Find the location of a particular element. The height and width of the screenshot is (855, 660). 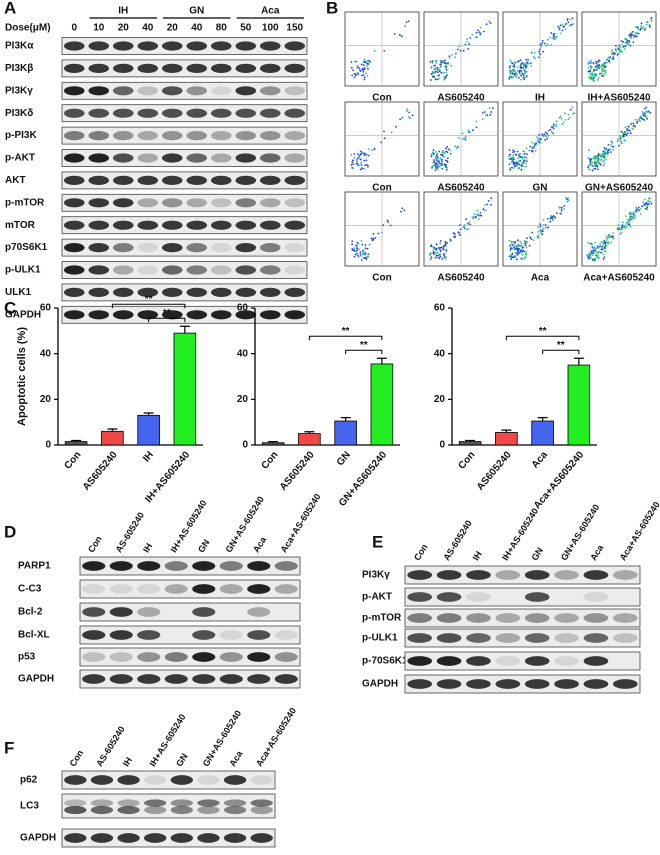

row-label: GAPDH is located at coordinates (380, 684).